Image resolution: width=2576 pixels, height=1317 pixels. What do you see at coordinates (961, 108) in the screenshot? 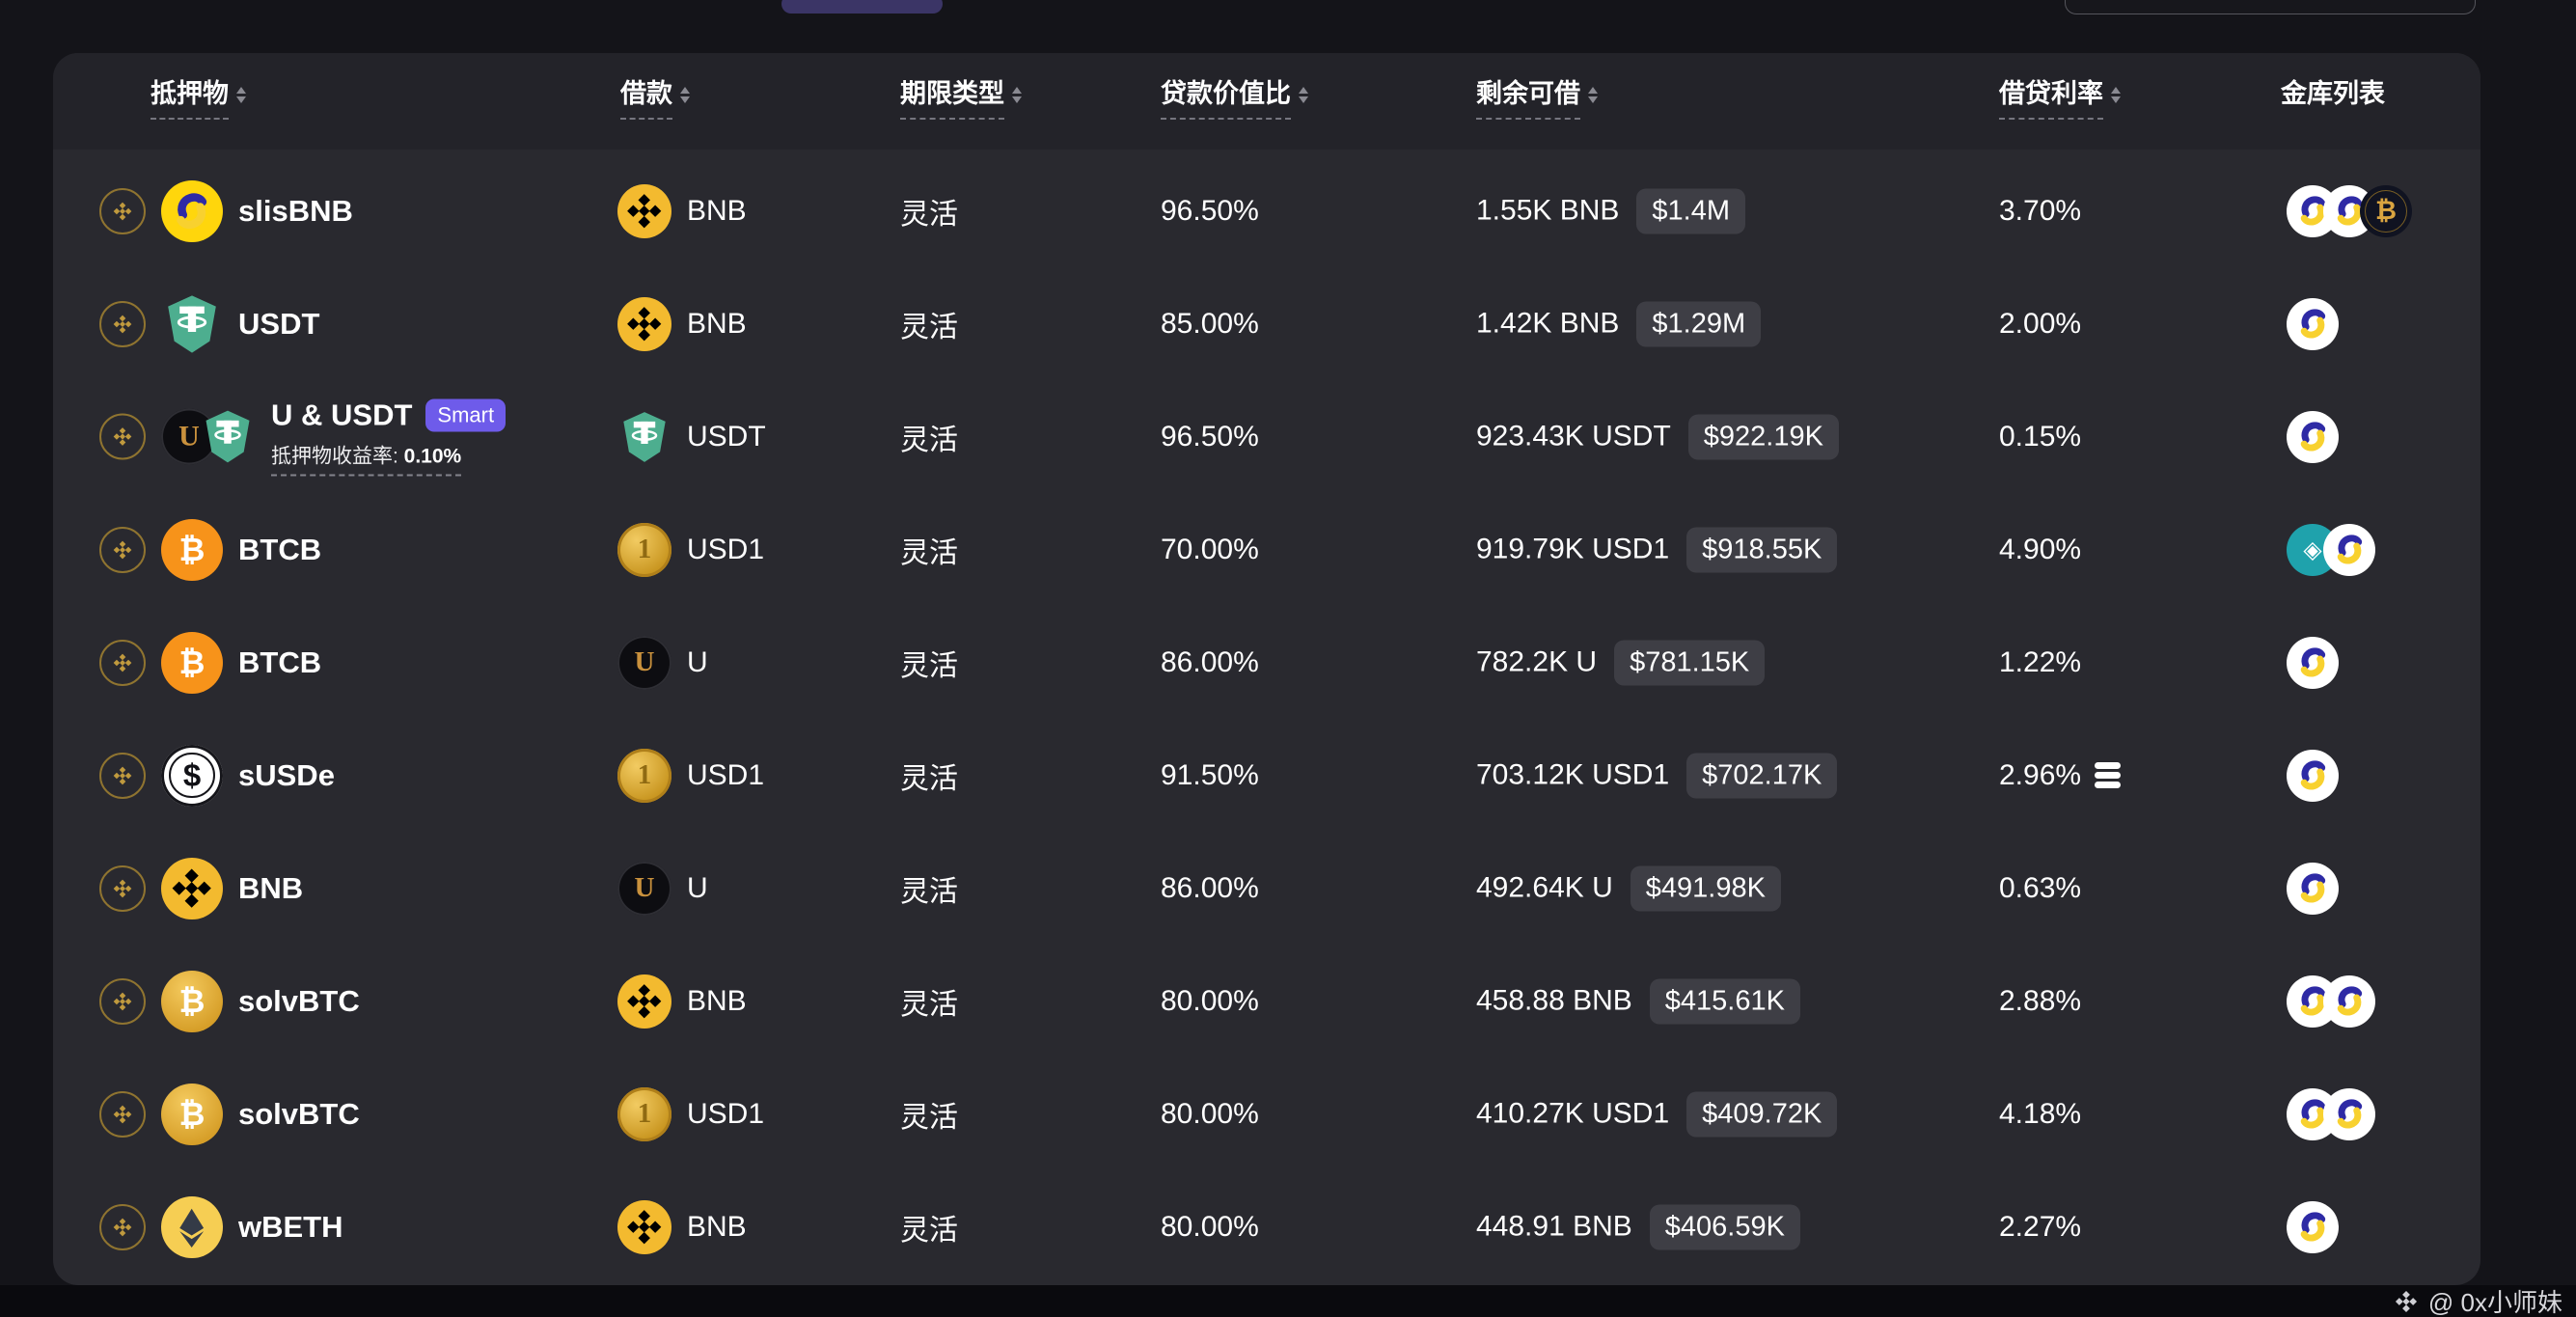
I see `column-header-term: 期限类型` at bounding box center [961, 108].